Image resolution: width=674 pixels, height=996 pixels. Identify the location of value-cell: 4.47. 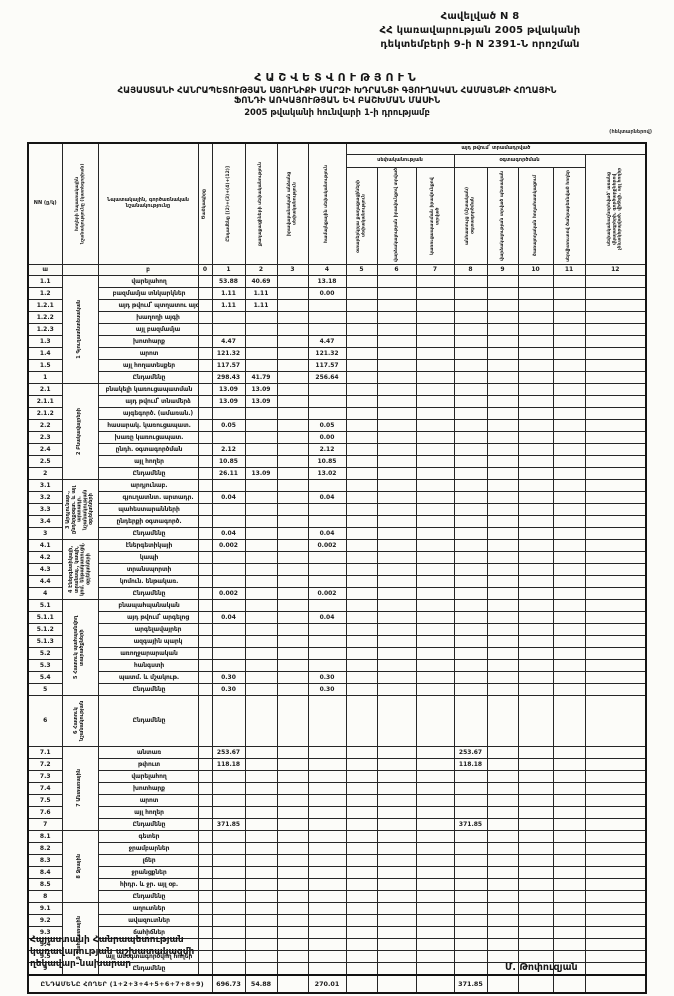
(327, 341).